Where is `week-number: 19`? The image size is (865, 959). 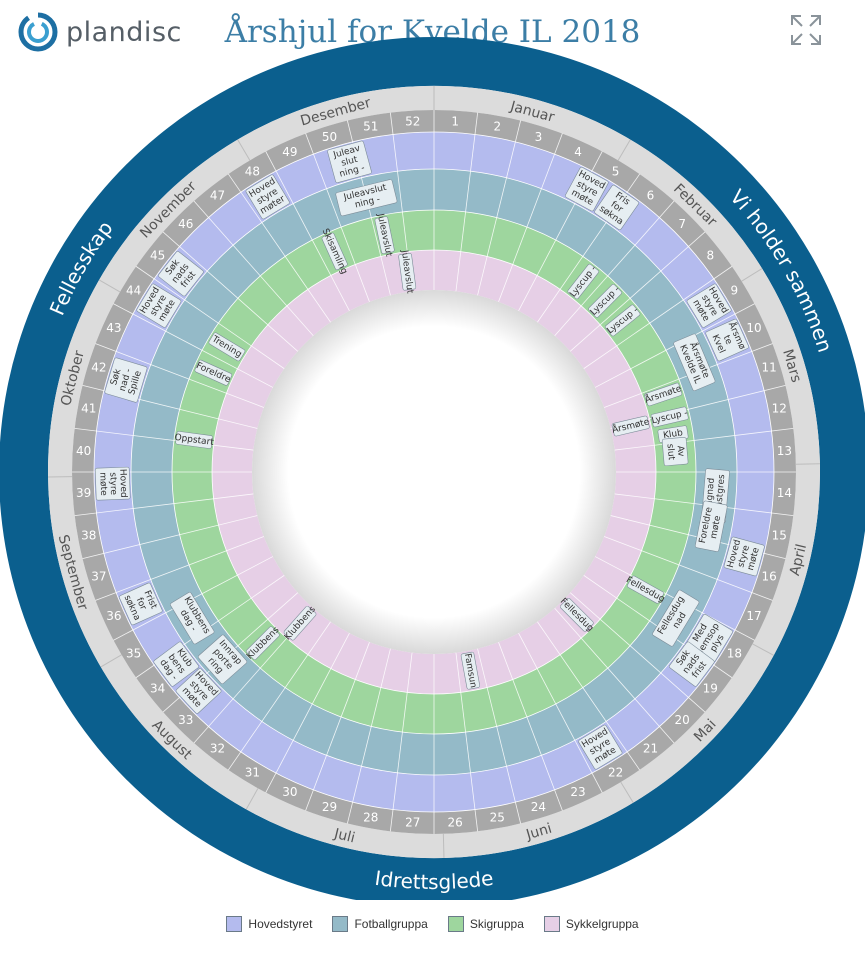
week-number: 19 is located at coordinates (710, 688).